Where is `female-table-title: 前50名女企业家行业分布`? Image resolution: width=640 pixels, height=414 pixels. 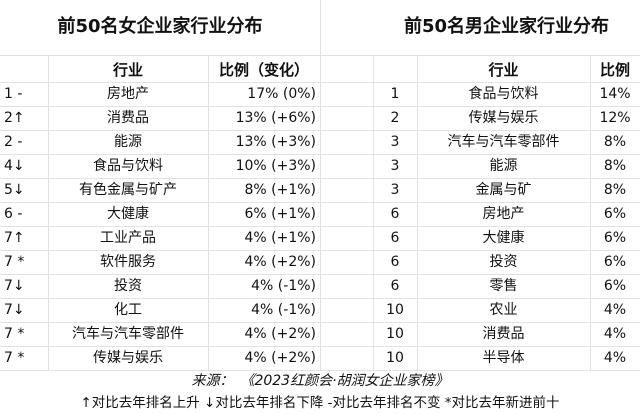
female-table-title: 前50名女企业家行业分布 is located at coordinates (160, 26).